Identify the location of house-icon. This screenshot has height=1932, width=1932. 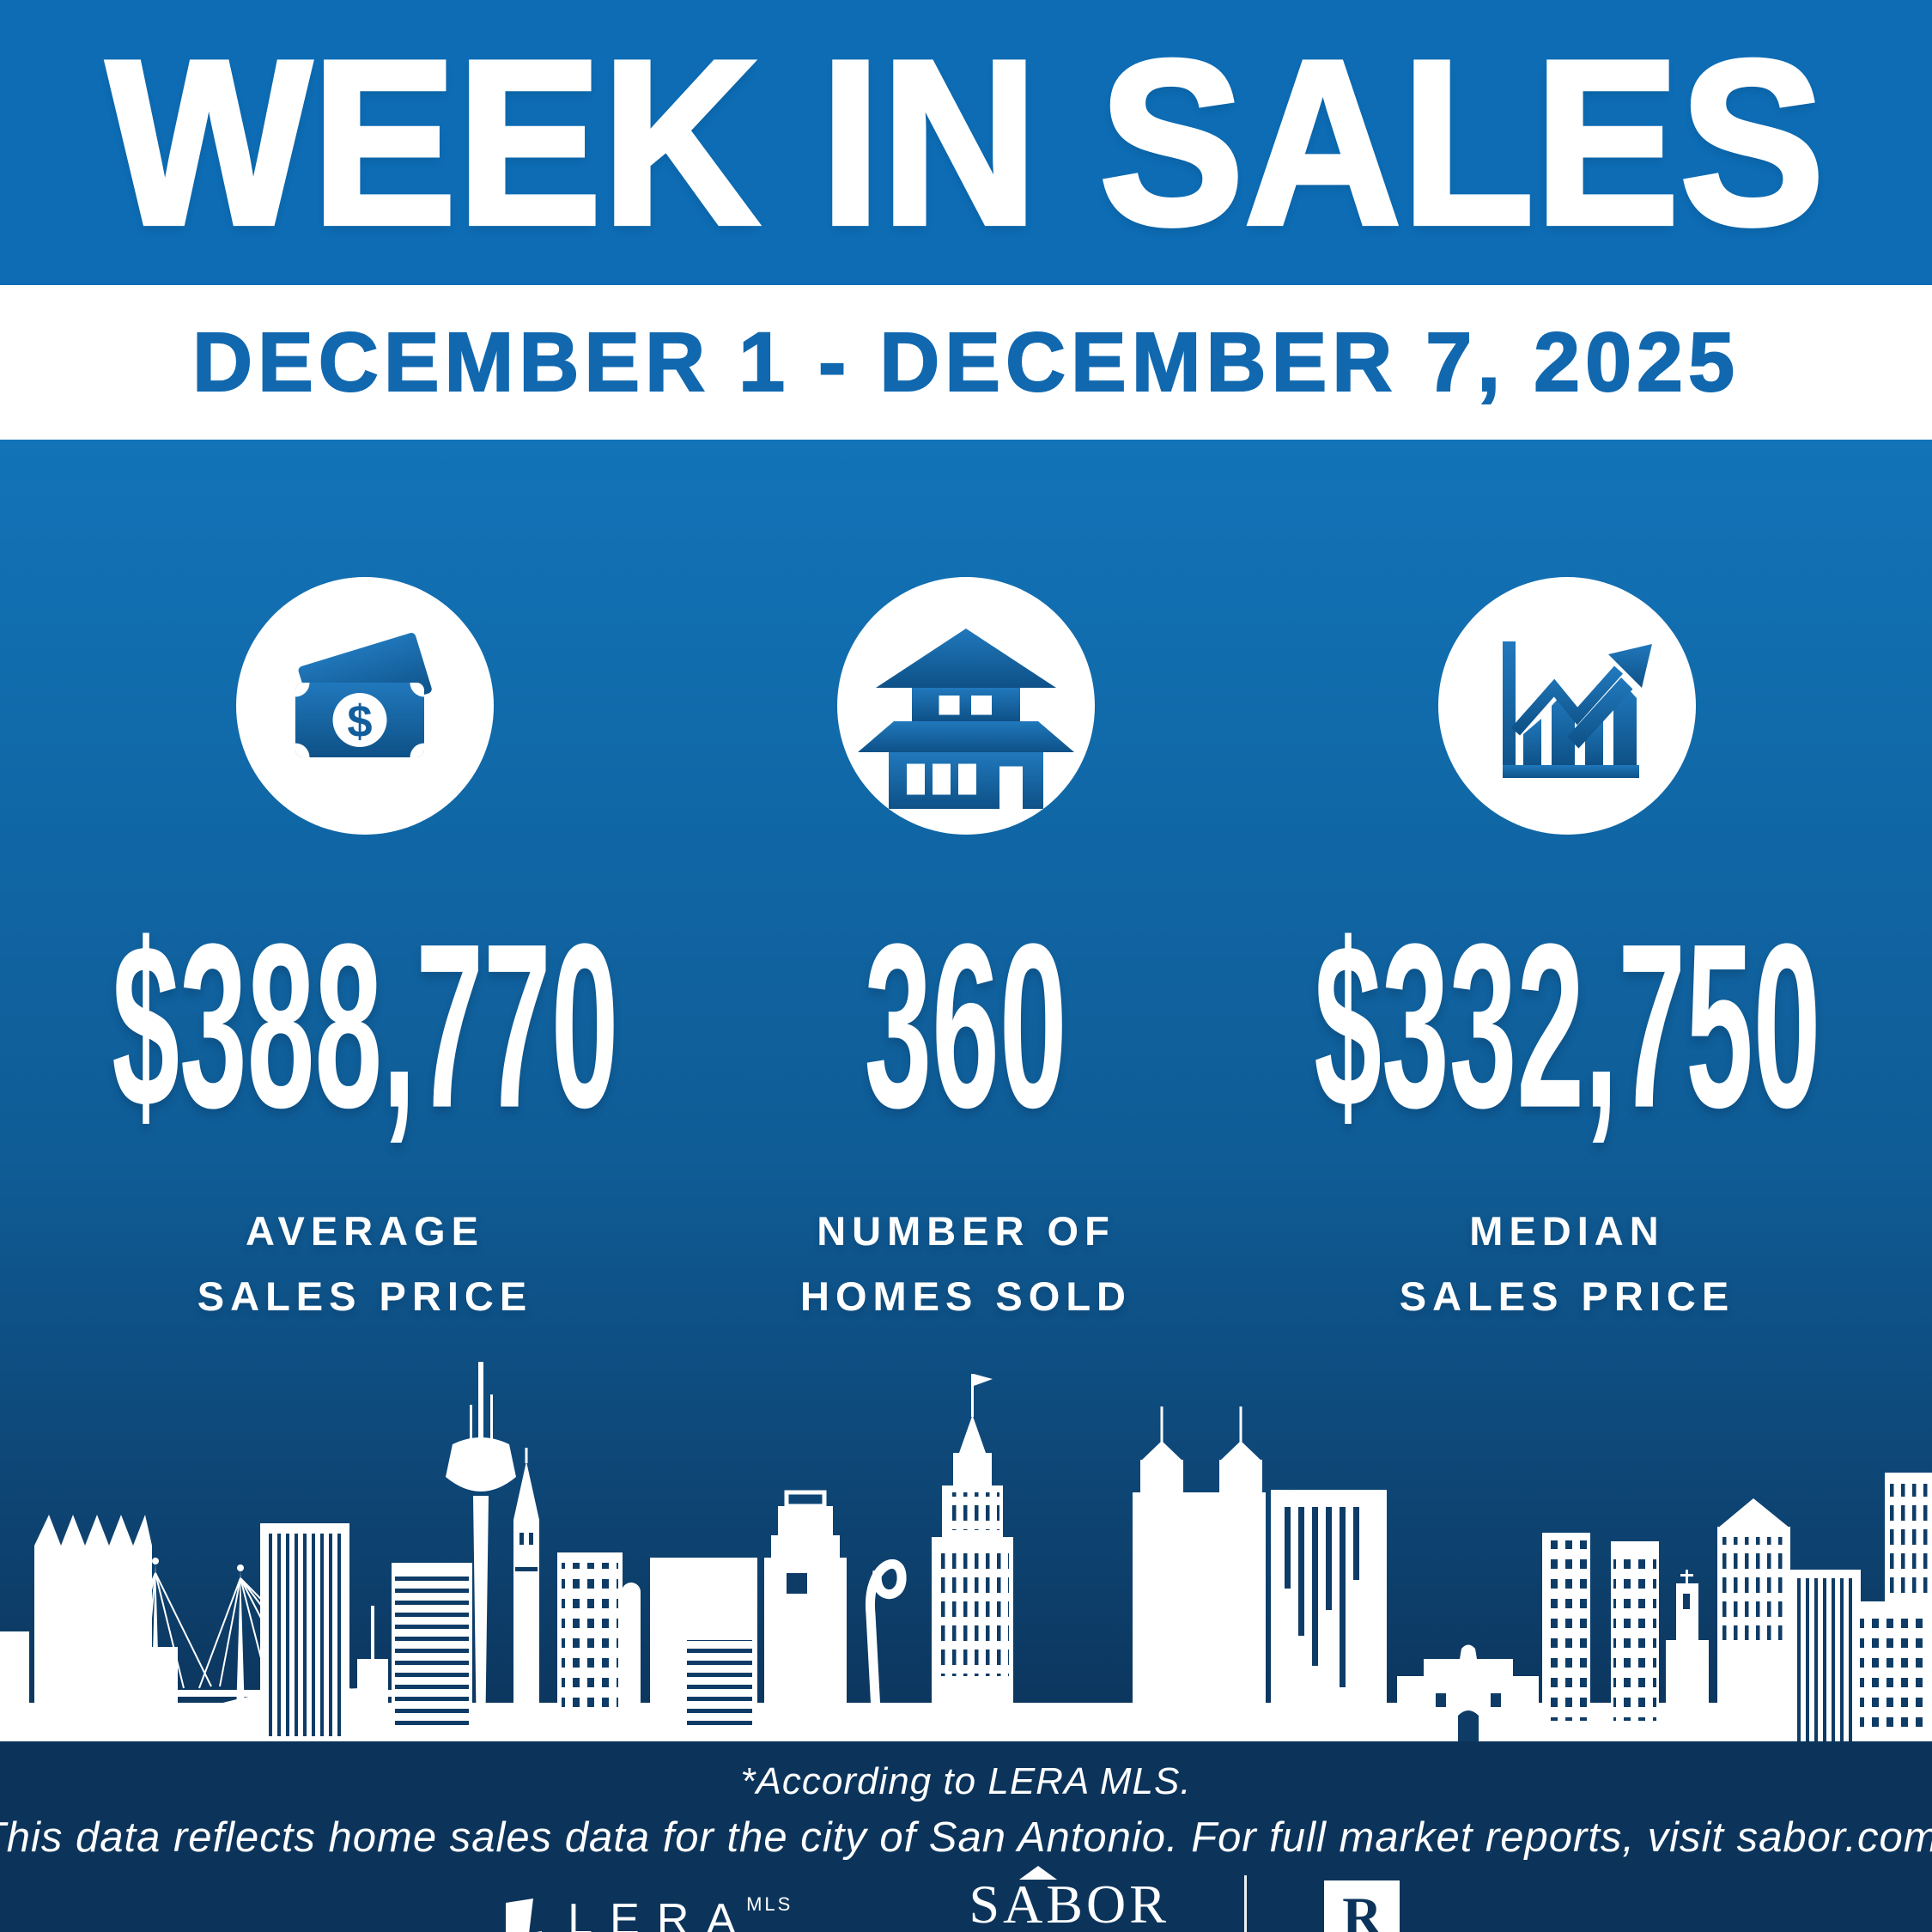
(966, 706).